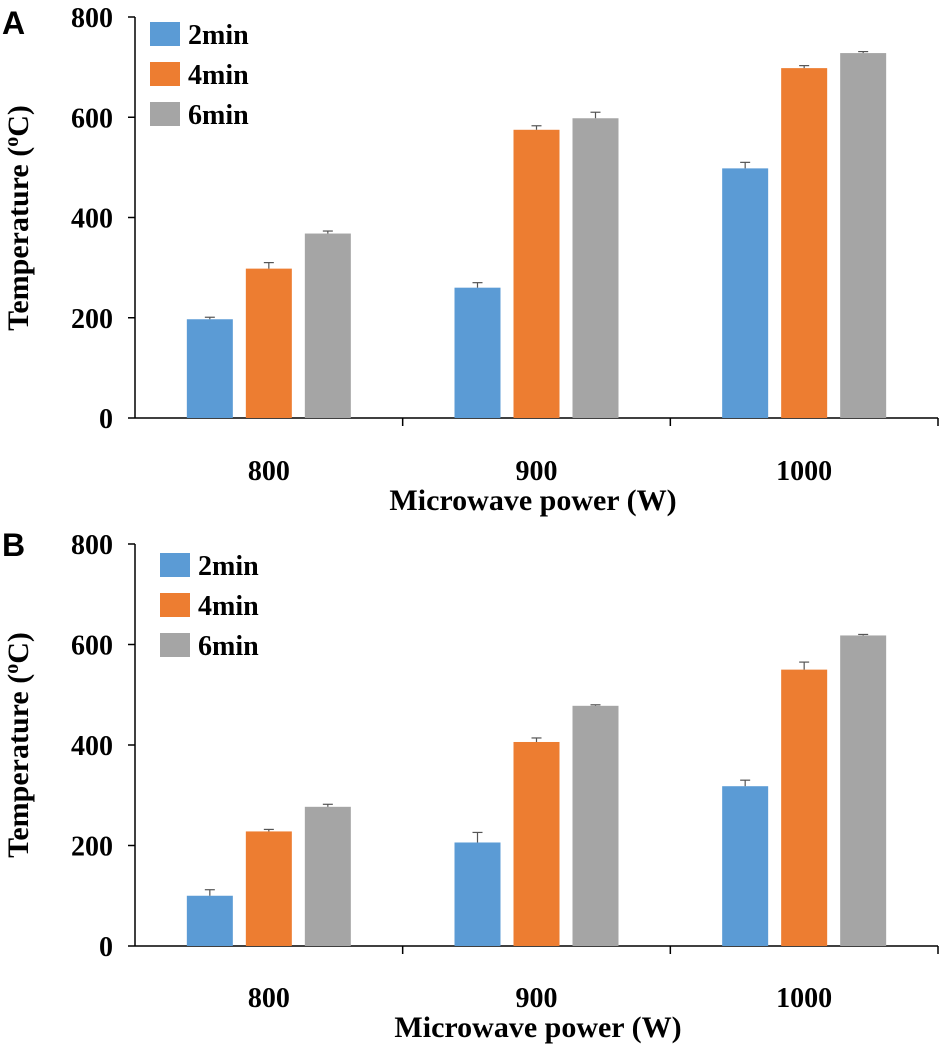 Image resolution: width=952 pixels, height=1055 pixels. I want to click on panel-label: B, so click(13, 545).